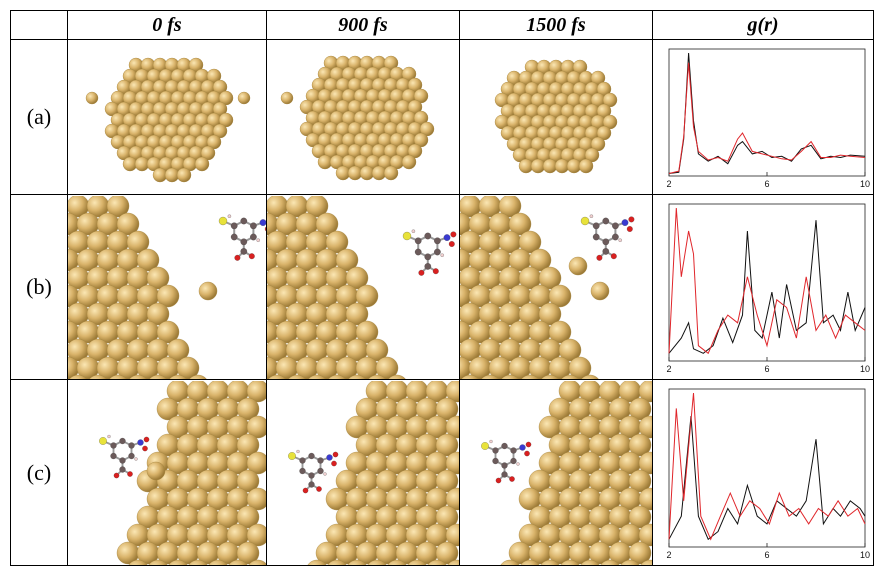 This screenshot has width=882, height=574. Describe the element at coordinates (140, 442) in the screenshot. I see `nitrogen-atom` at that location.